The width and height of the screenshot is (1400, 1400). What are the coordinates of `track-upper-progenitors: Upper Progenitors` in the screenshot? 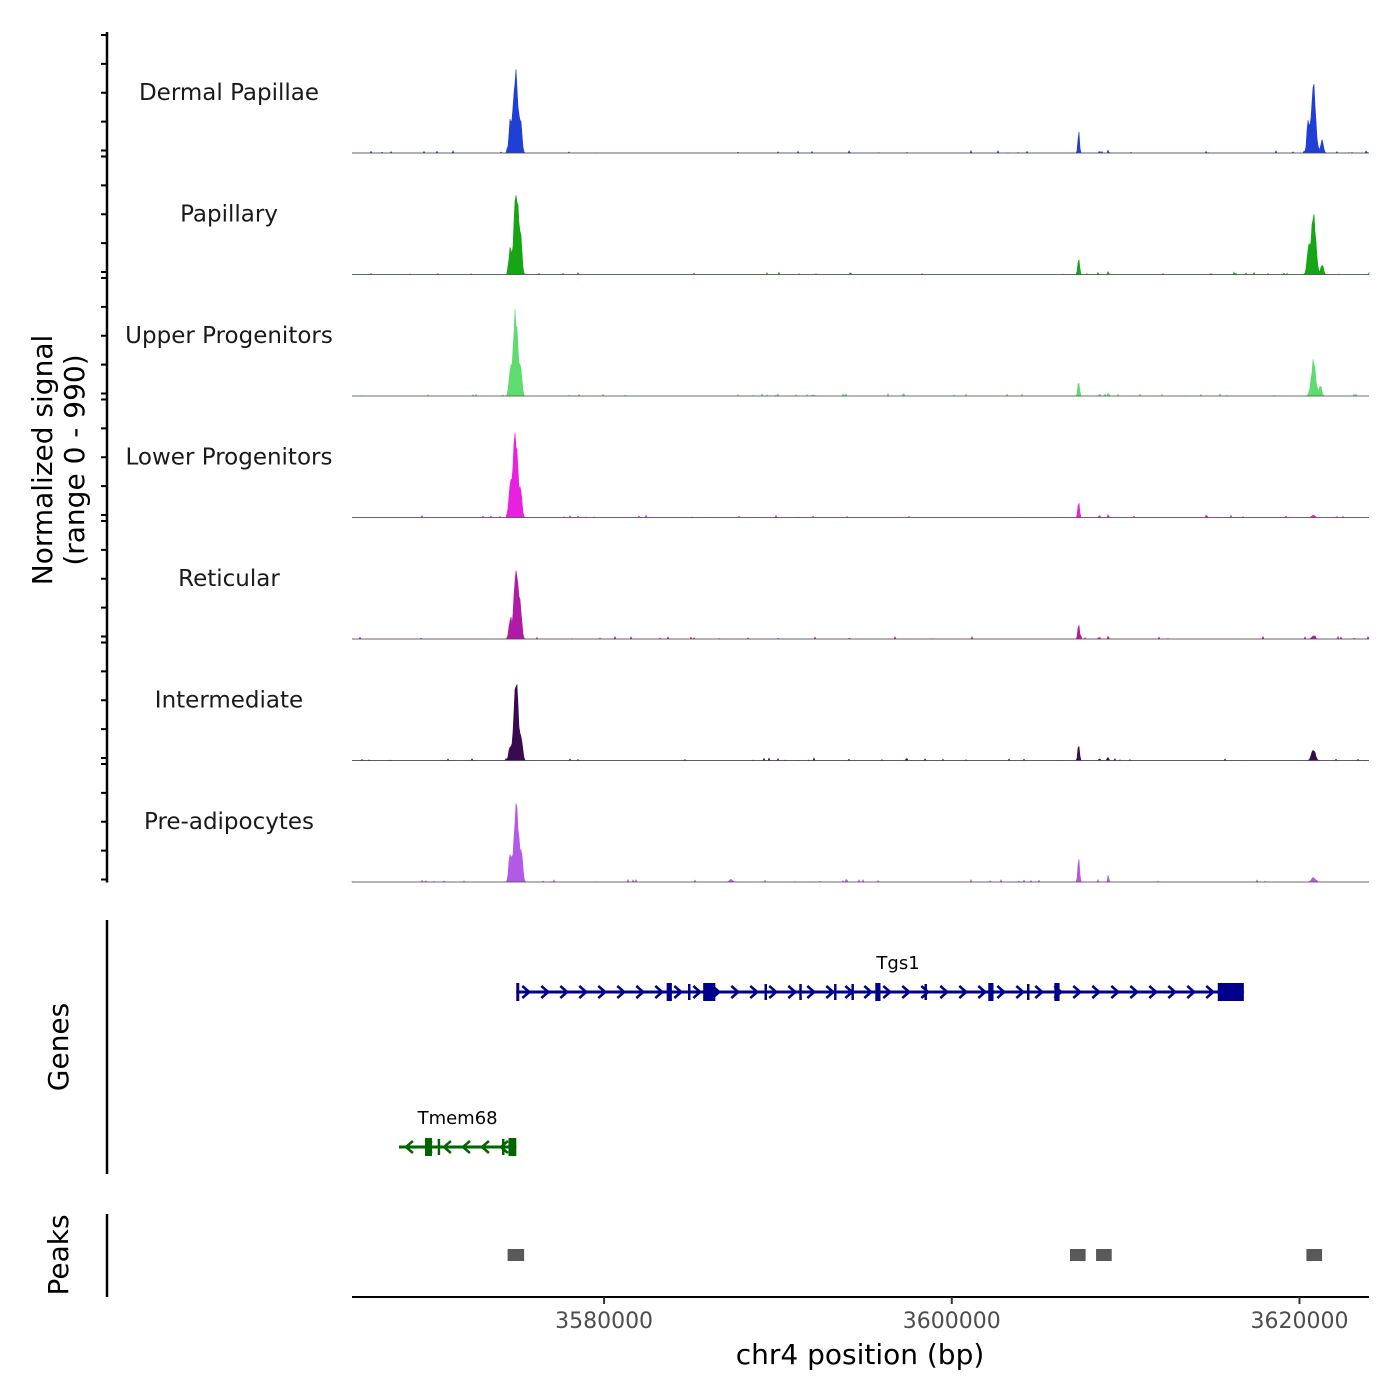 It's located at (747, 352).